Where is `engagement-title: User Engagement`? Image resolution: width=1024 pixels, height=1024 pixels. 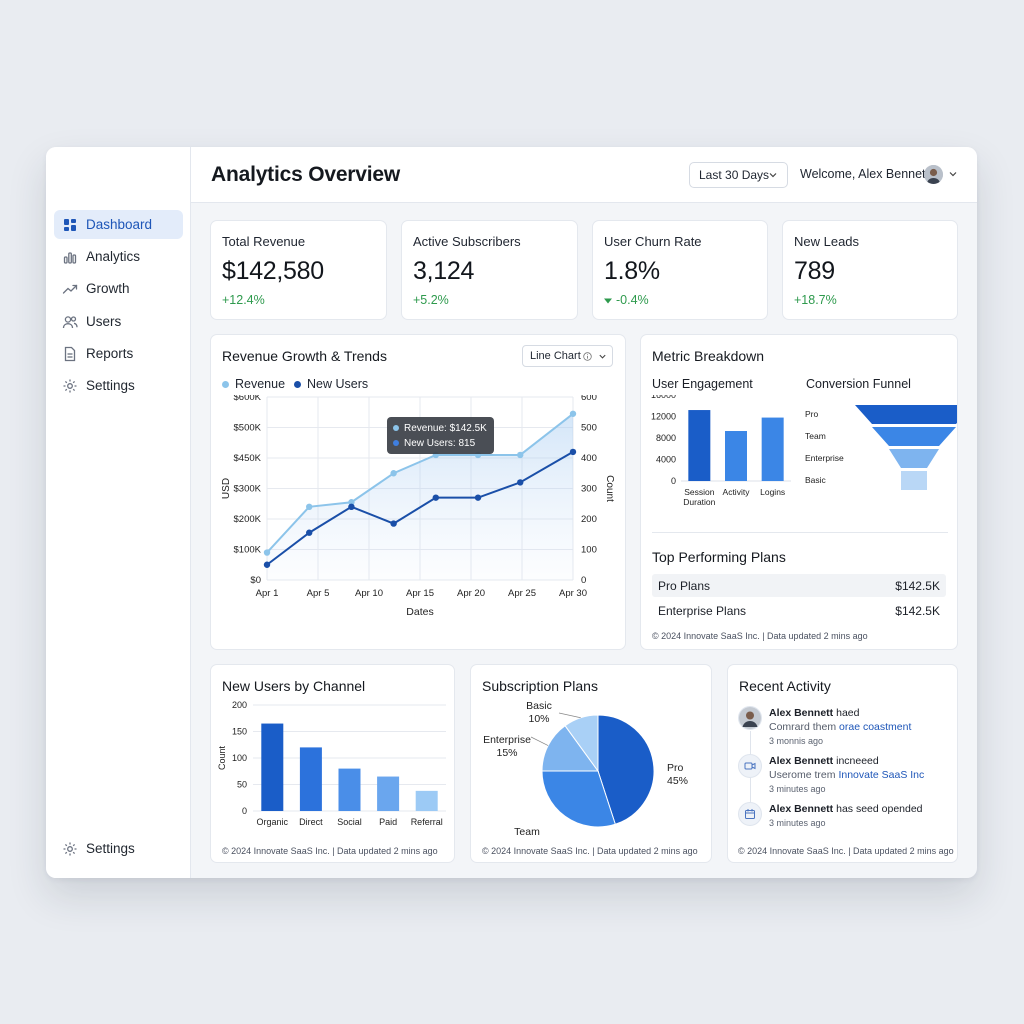
engagement-title: User Engagement is located at coordinates (702, 384).